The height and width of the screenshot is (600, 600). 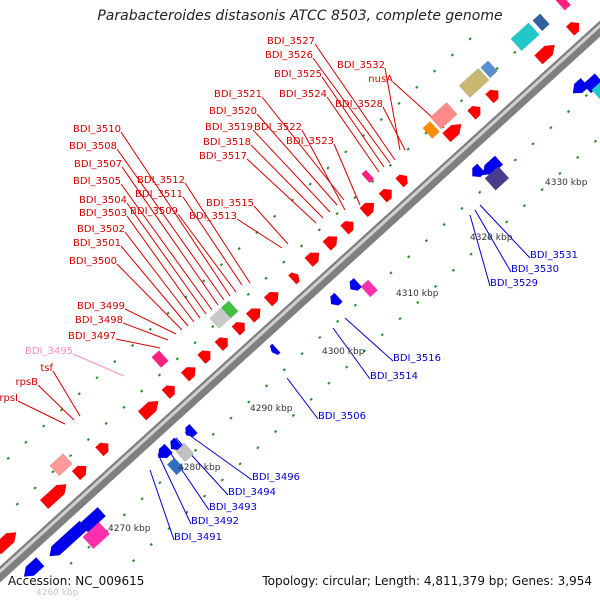 What do you see at coordinates (380, 79) in the screenshot?
I see `gene-label-nusa: nusA` at bounding box center [380, 79].